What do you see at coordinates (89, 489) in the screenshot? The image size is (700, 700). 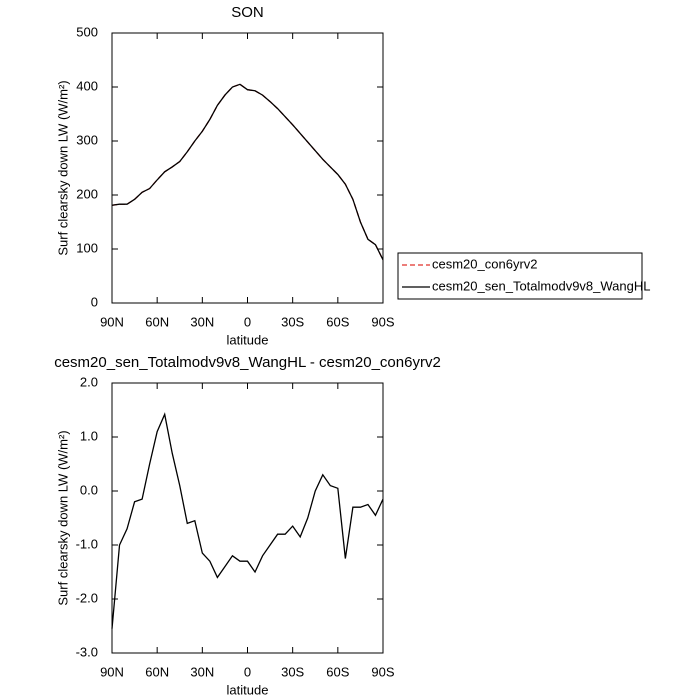 I see `y-tick-label: 0.0` at bounding box center [89, 489].